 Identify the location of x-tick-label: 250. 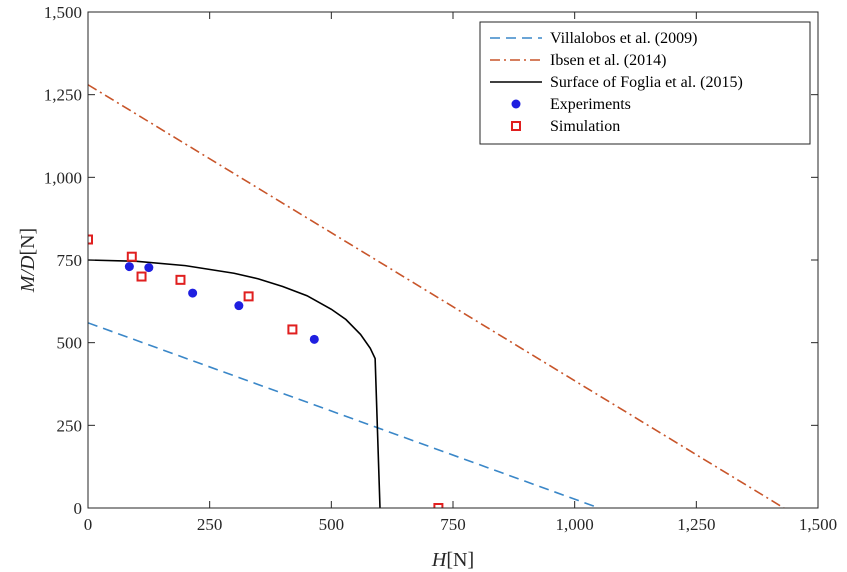
(210, 524).